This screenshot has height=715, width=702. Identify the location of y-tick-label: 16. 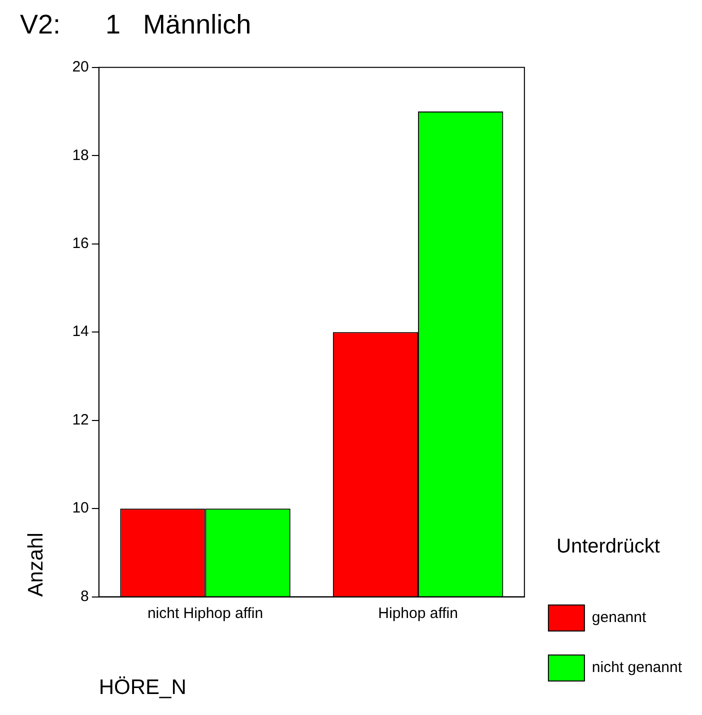
(80, 243).